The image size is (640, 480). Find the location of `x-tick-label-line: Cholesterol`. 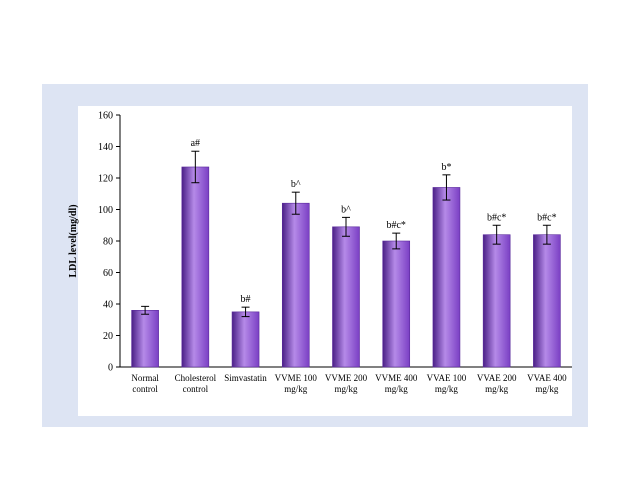

x-tick-label-line: Cholesterol is located at coordinates (196, 378).